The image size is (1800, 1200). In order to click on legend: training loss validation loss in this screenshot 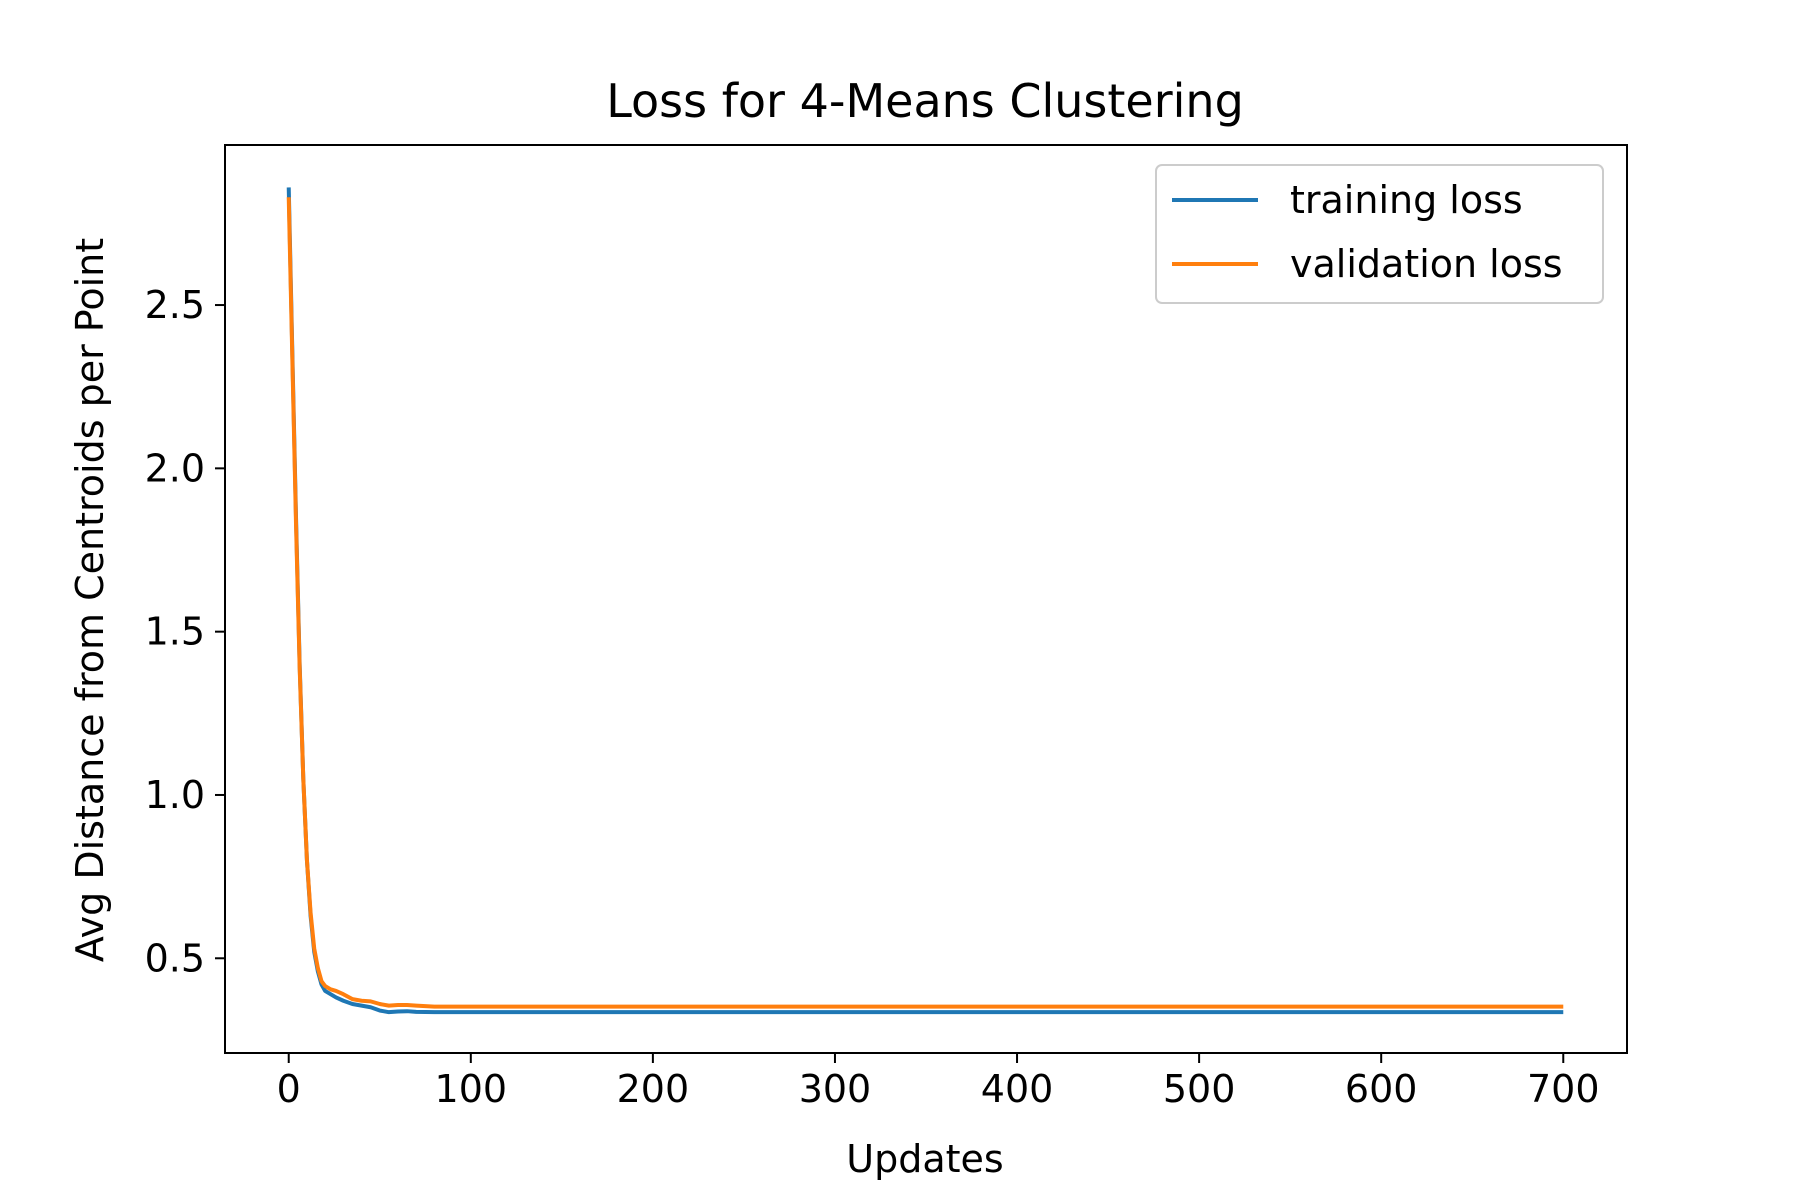, I will do `click(1379, 234)`.